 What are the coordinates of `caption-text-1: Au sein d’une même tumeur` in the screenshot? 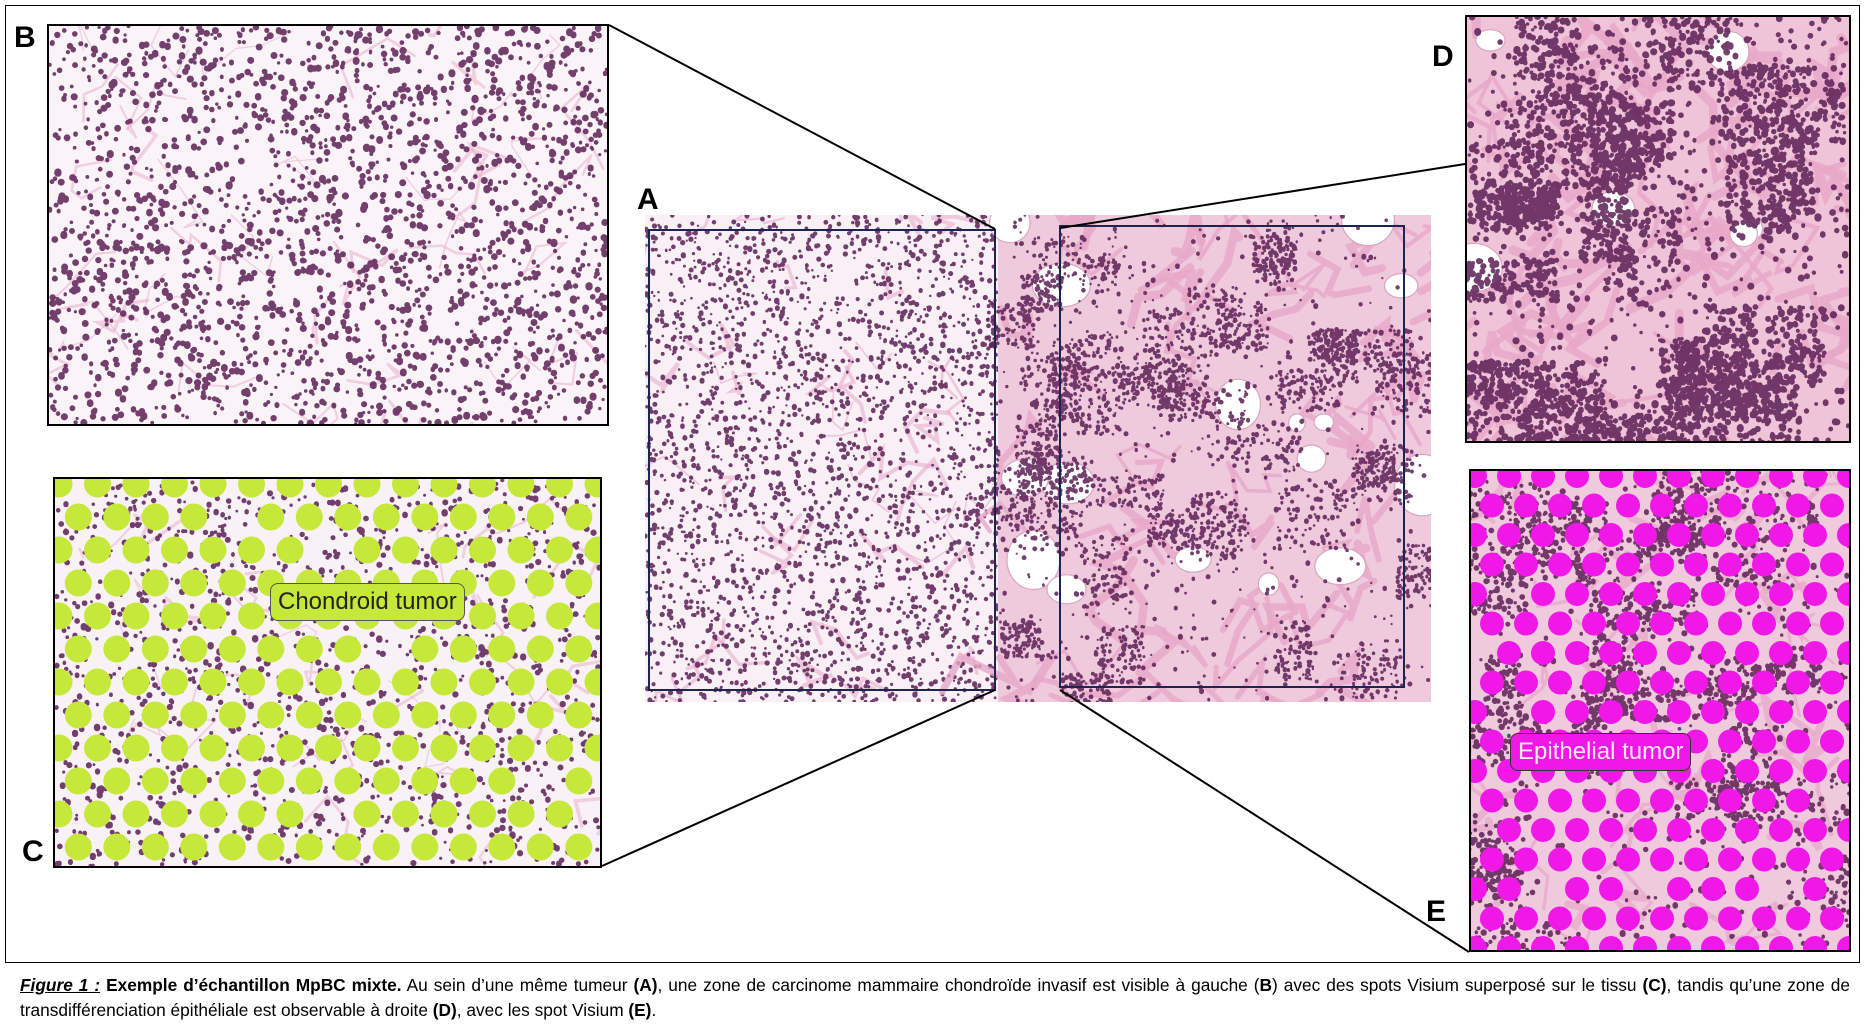 It's located at (518, 985).